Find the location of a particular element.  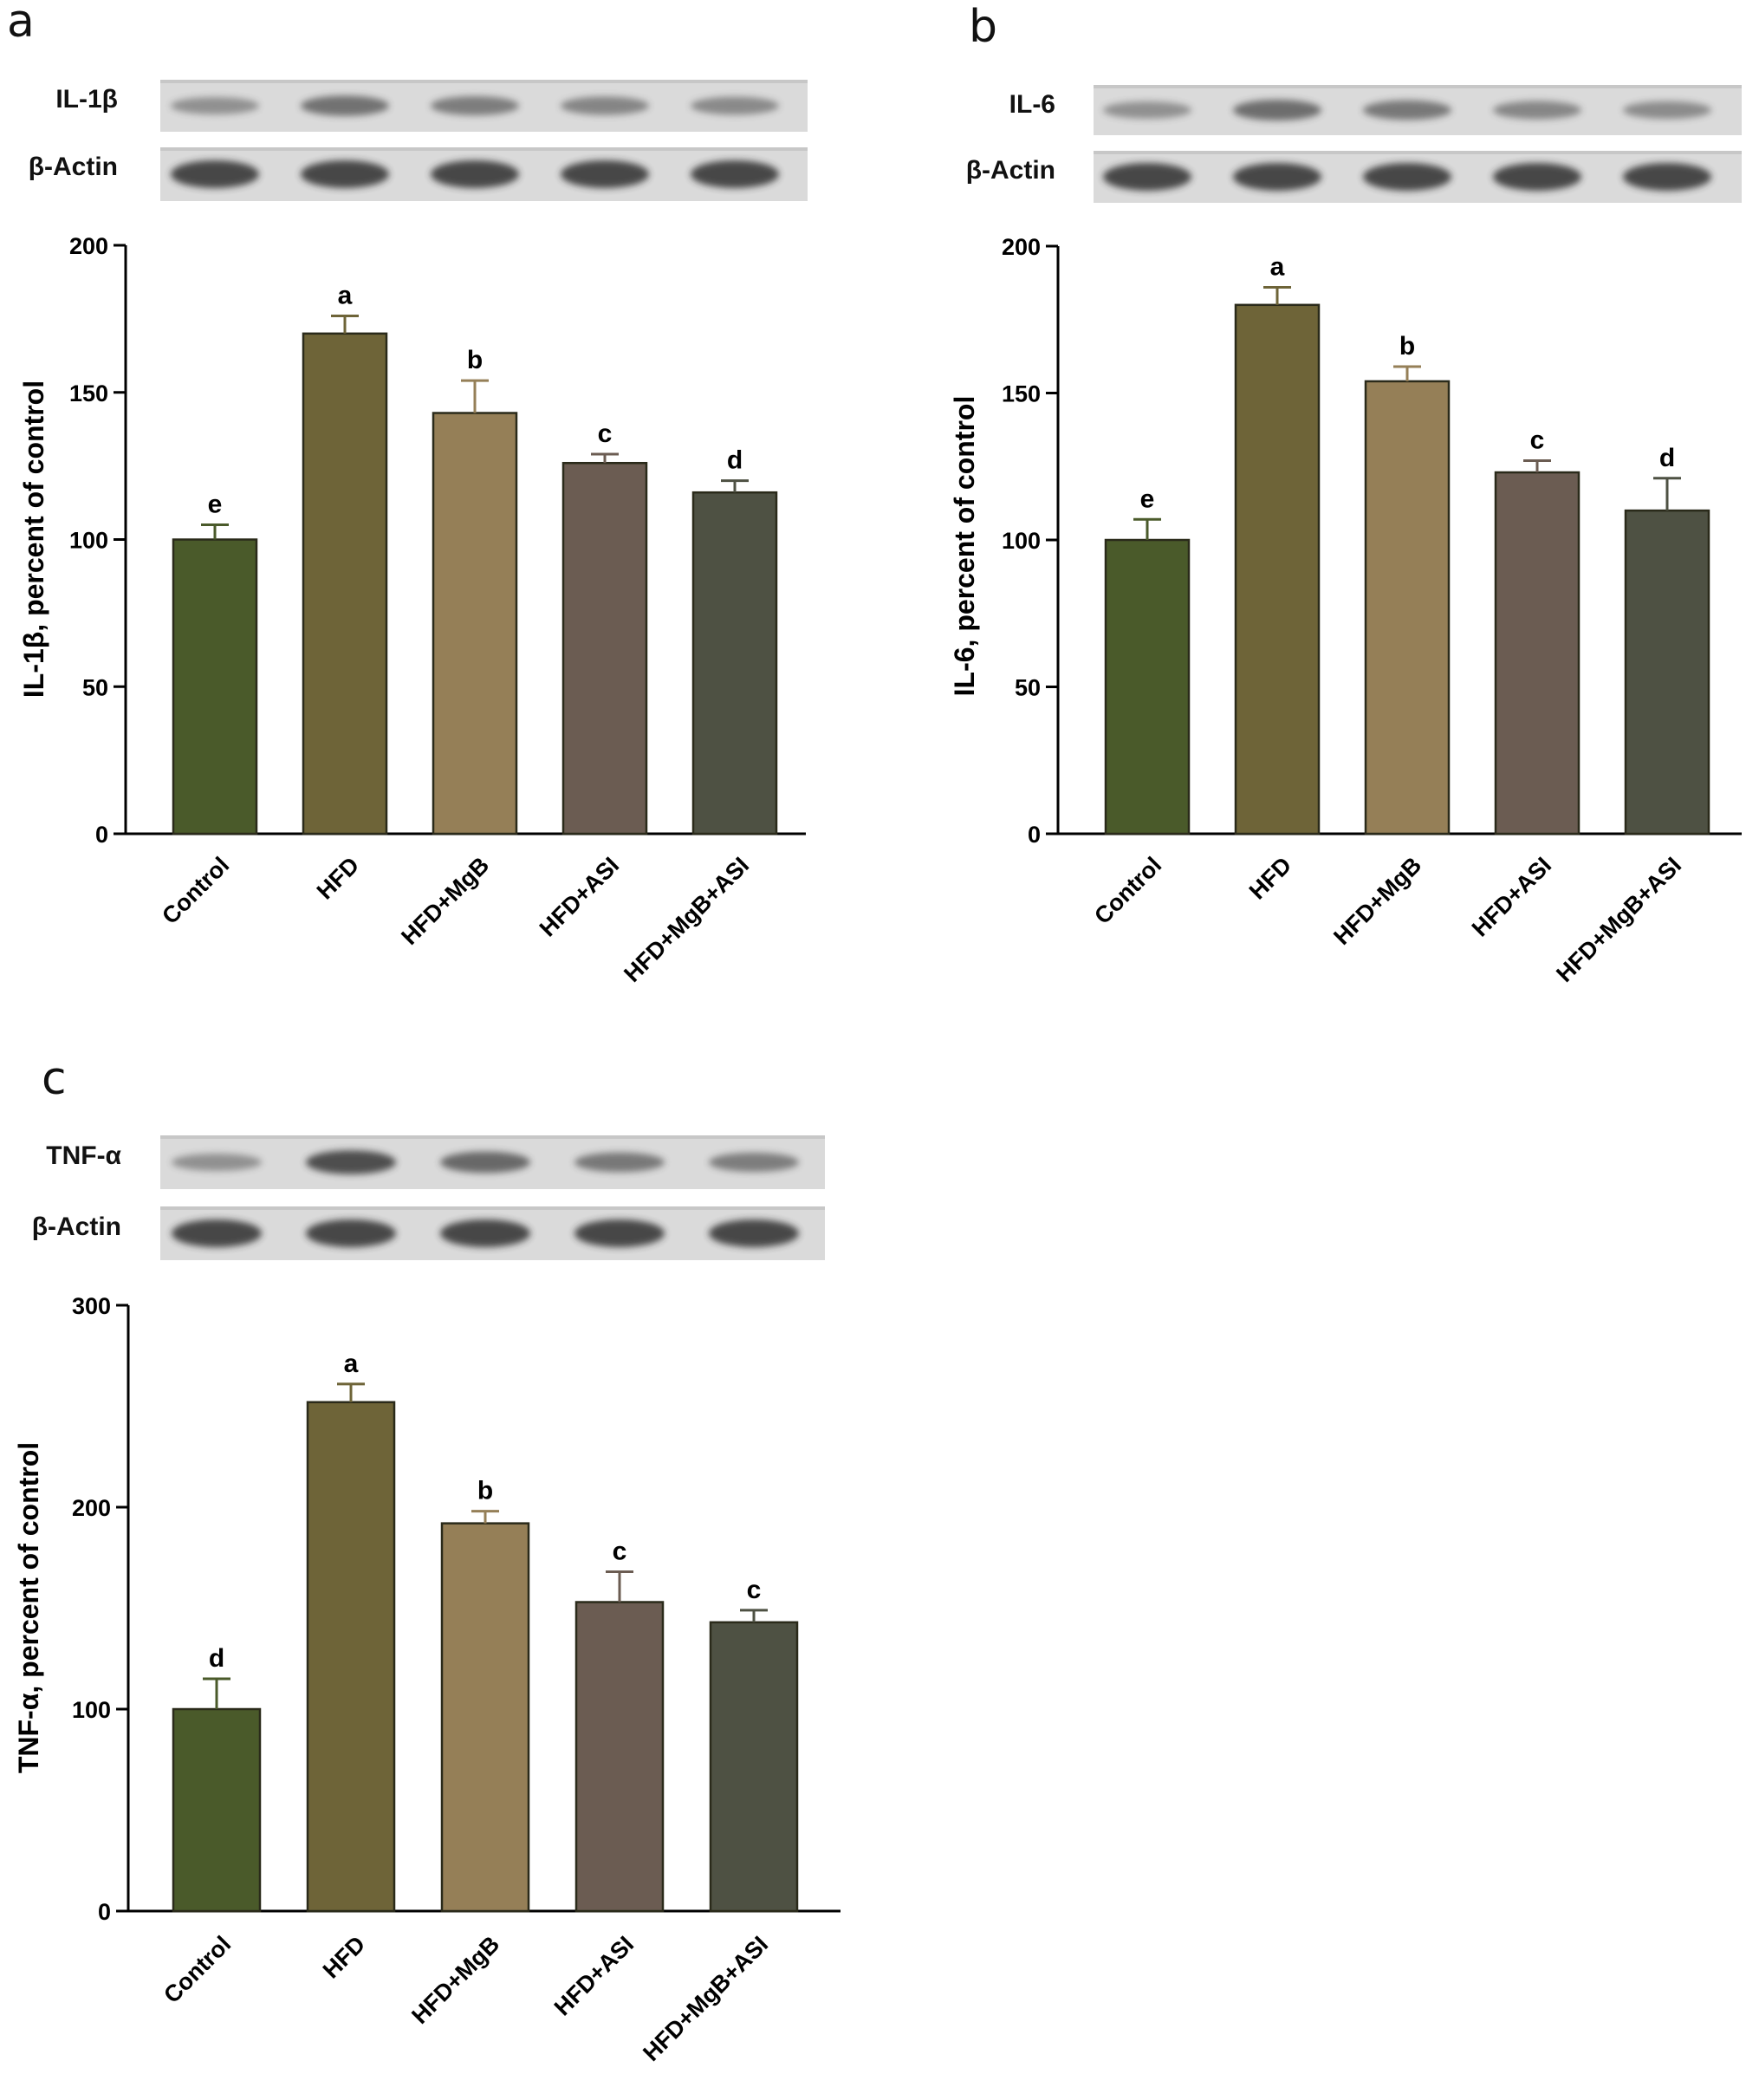

y-axis-label: IL-1β, percent of control is located at coordinates (33, 539).